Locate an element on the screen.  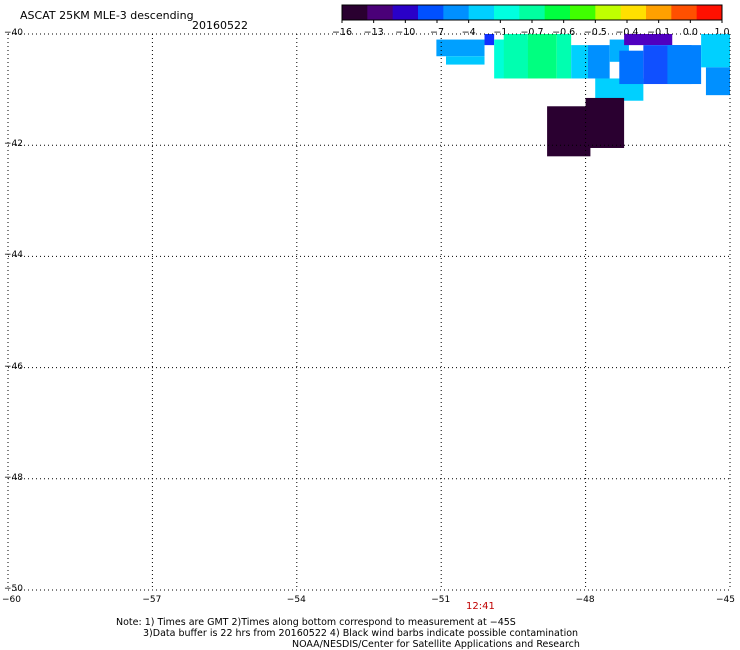
colorbar-label: −0.1 is located at coordinates (658, 32).